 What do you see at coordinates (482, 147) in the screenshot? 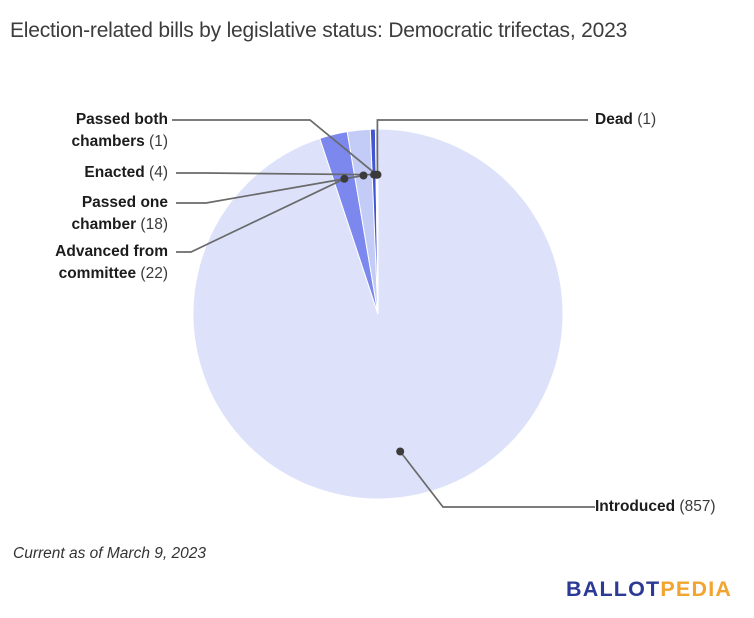
I see `leader-line-dead` at bounding box center [482, 147].